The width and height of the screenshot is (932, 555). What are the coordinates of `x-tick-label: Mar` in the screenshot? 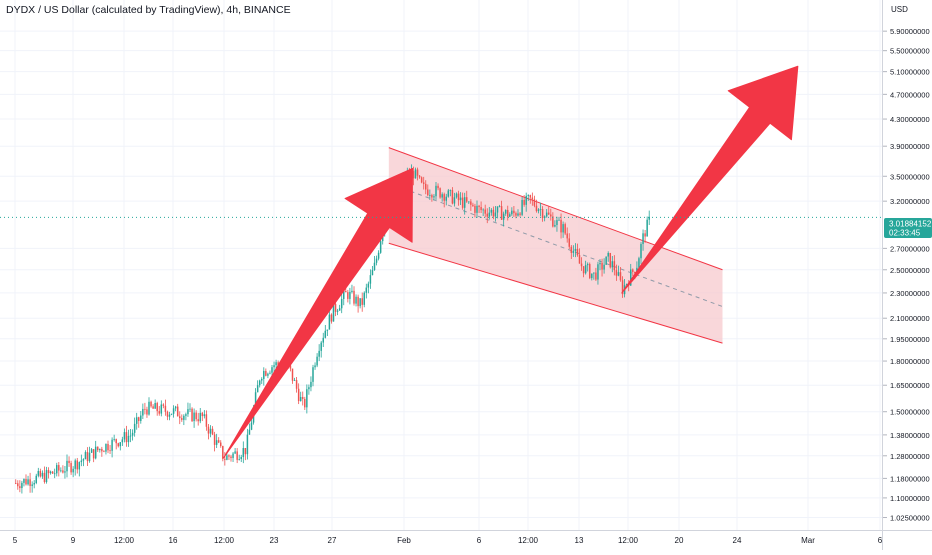 It's located at (808, 540).